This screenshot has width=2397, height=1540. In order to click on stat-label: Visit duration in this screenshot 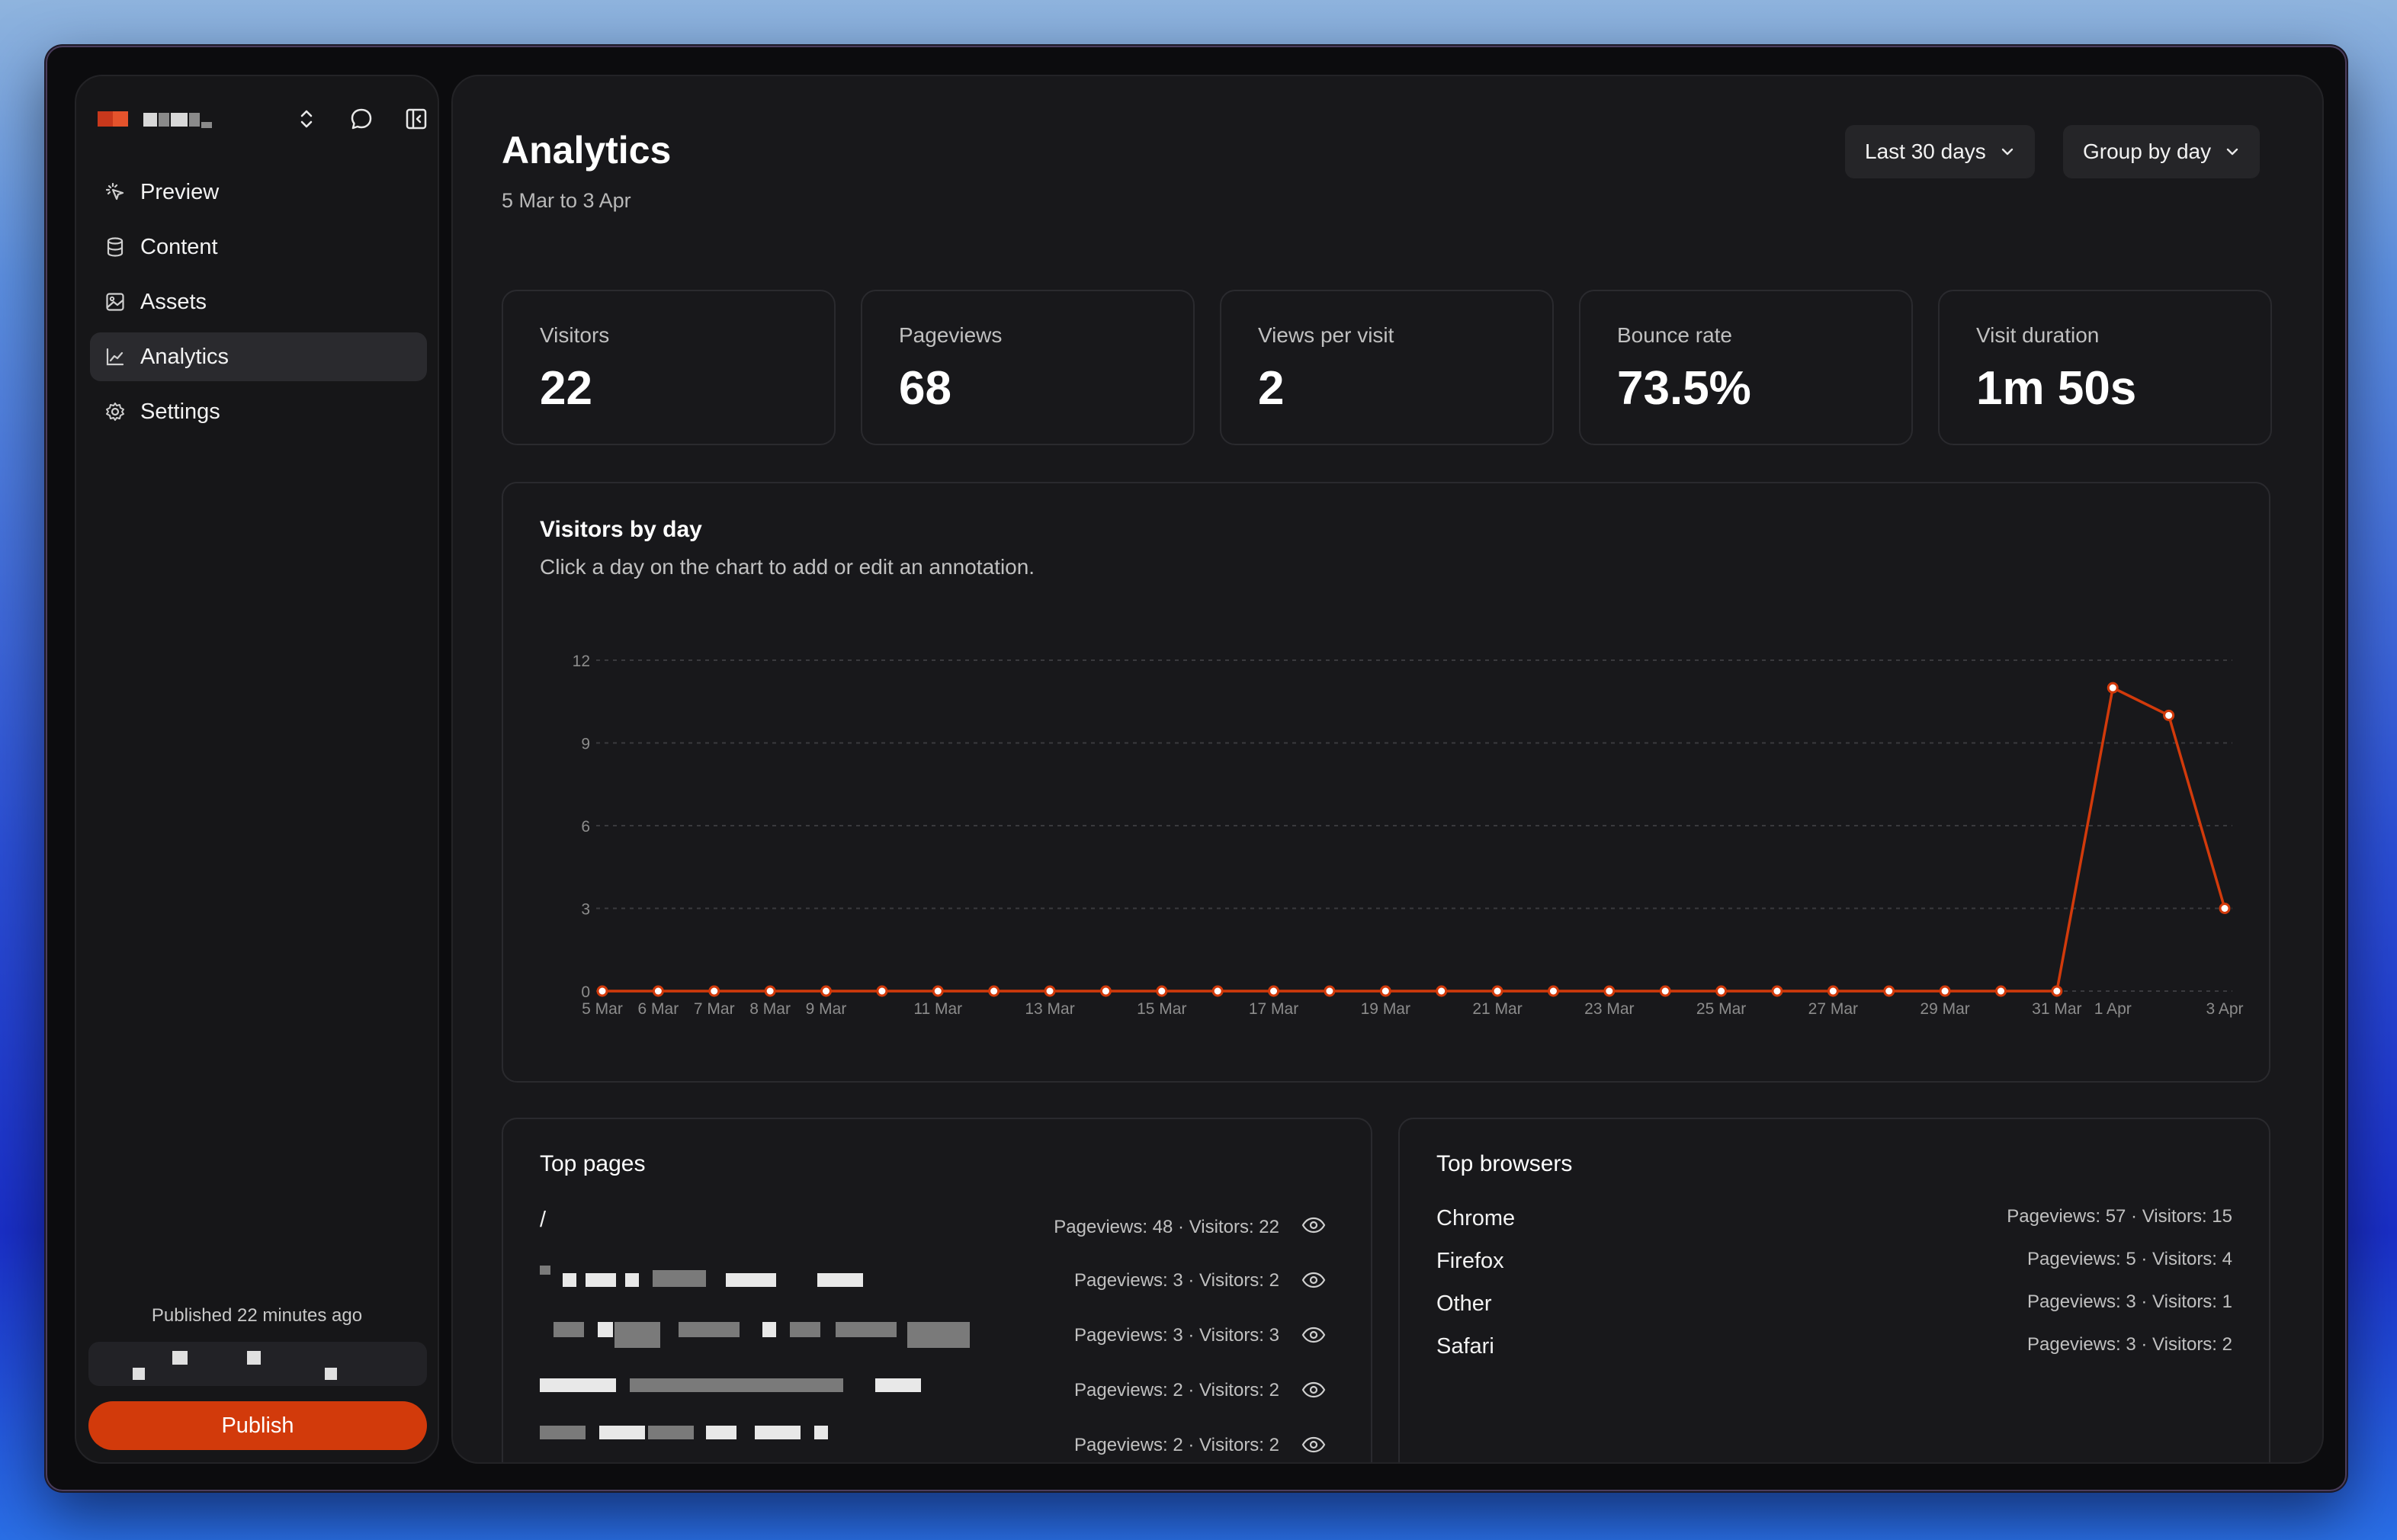, I will do `click(2038, 335)`.